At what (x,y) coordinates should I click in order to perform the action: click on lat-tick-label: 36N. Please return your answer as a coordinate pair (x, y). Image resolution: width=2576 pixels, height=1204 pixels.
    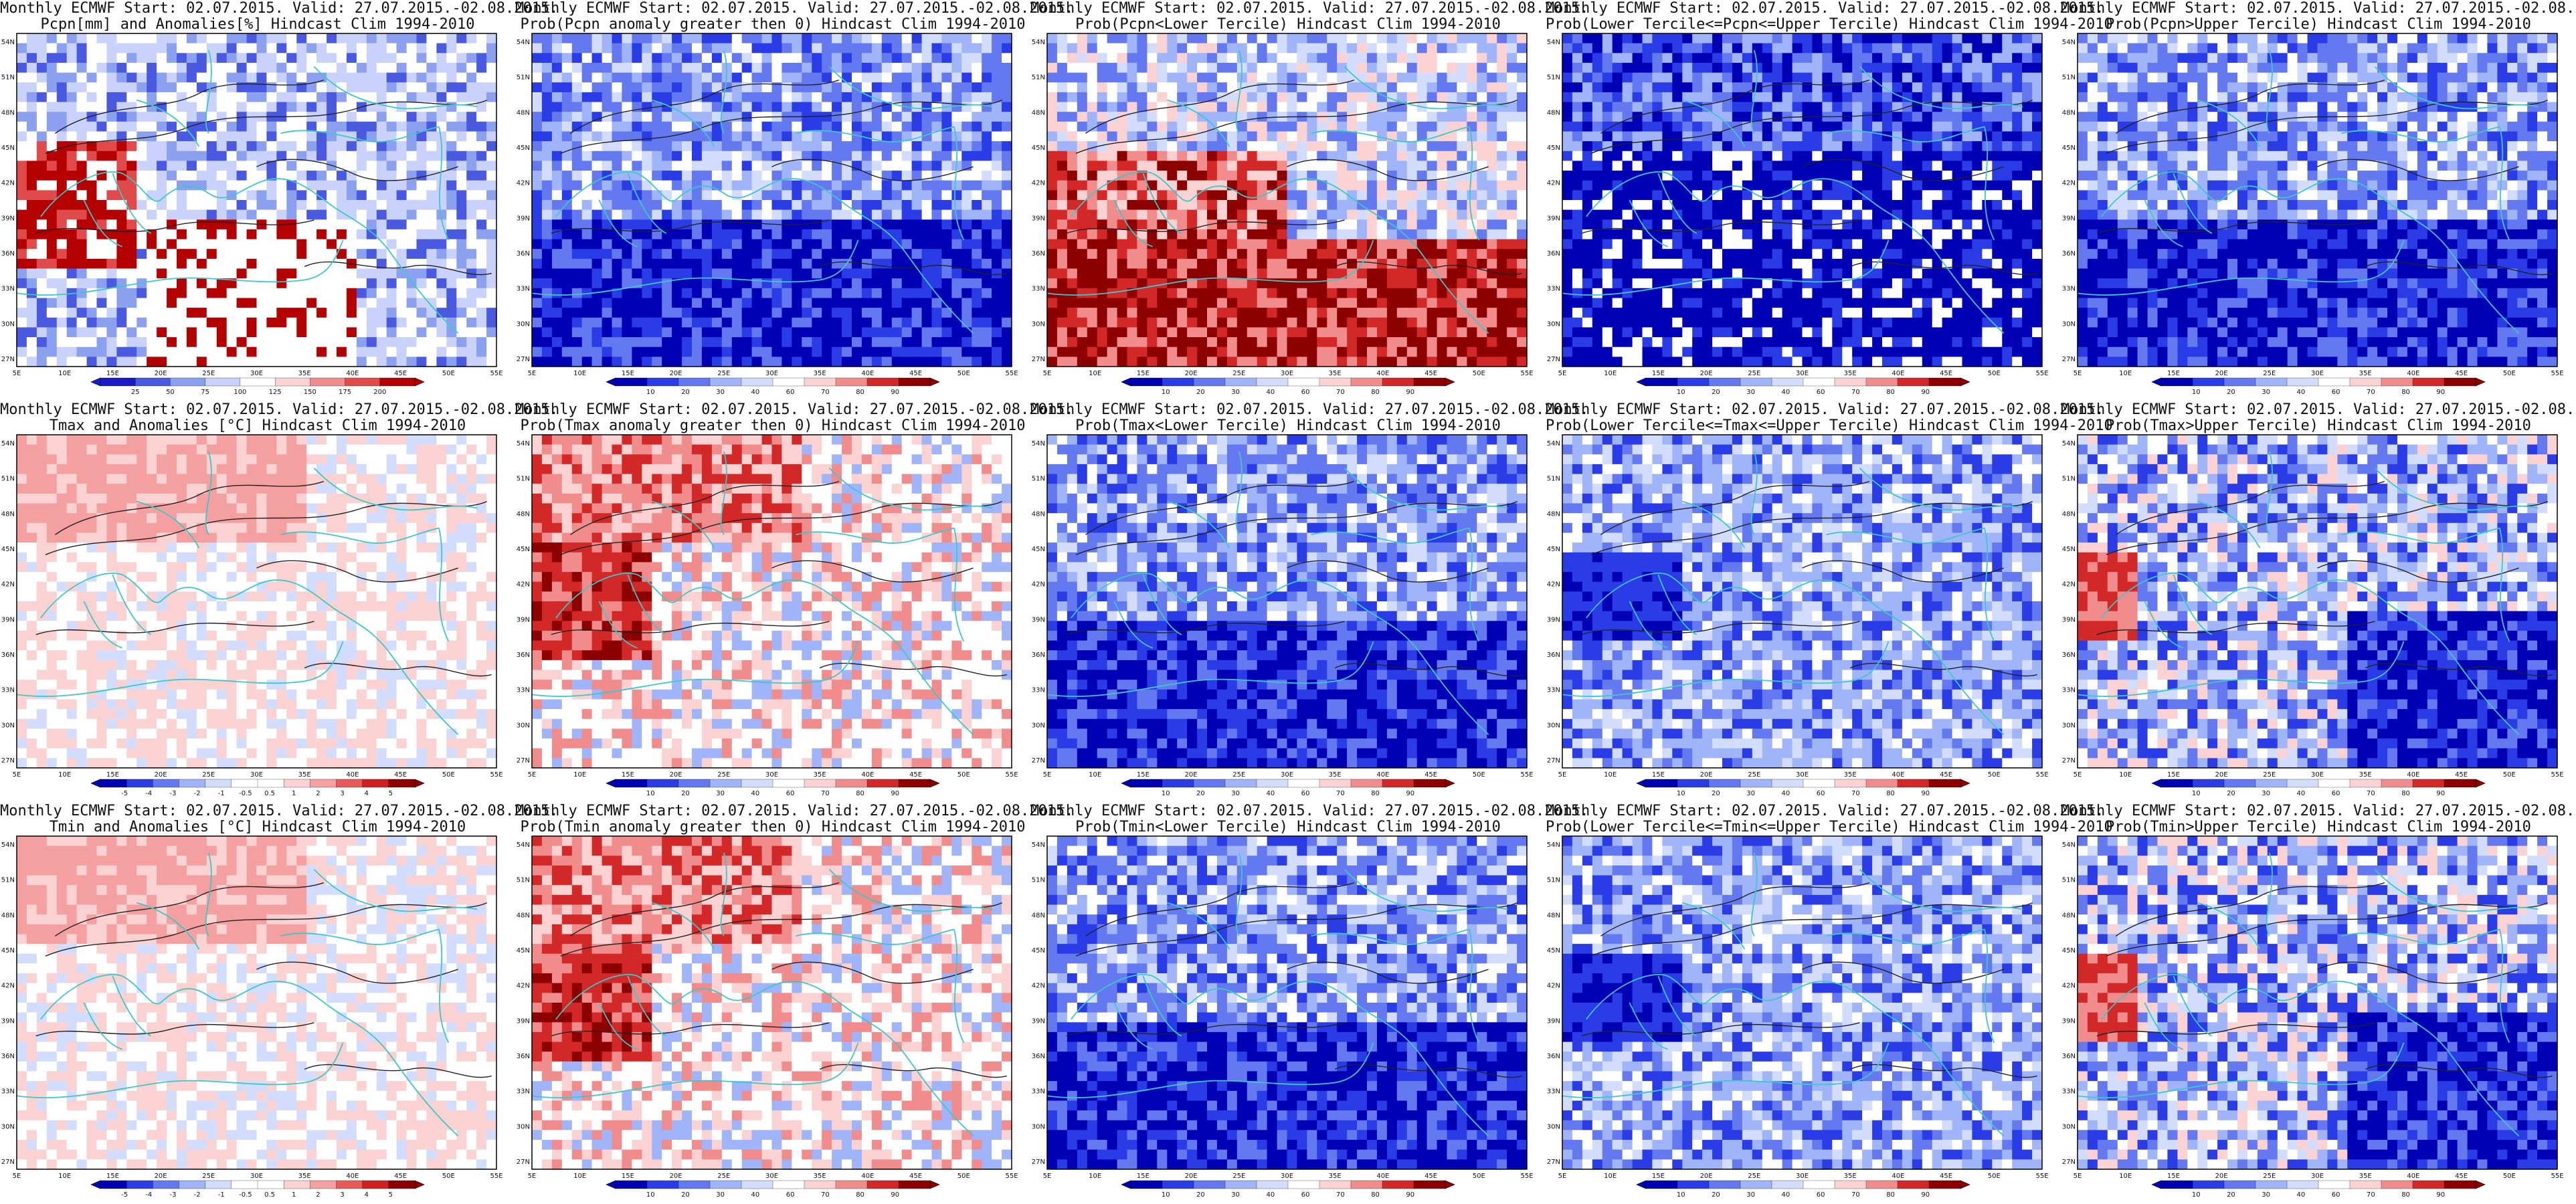
    Looking at the image, I should click on (2069, 254).